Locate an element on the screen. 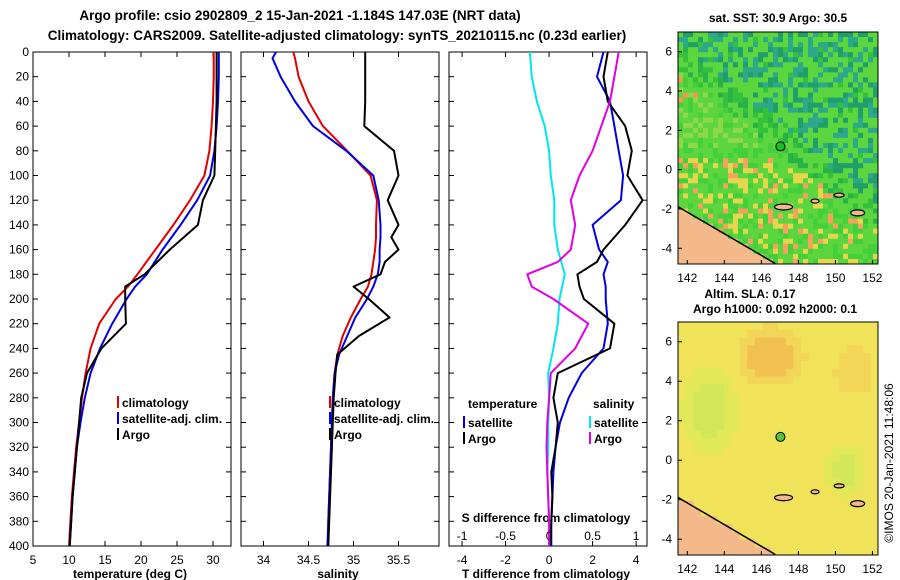 The height and width of the screenshot is (580, 900). map-x-tick-label: 146 is located at coordinates (761, 569).